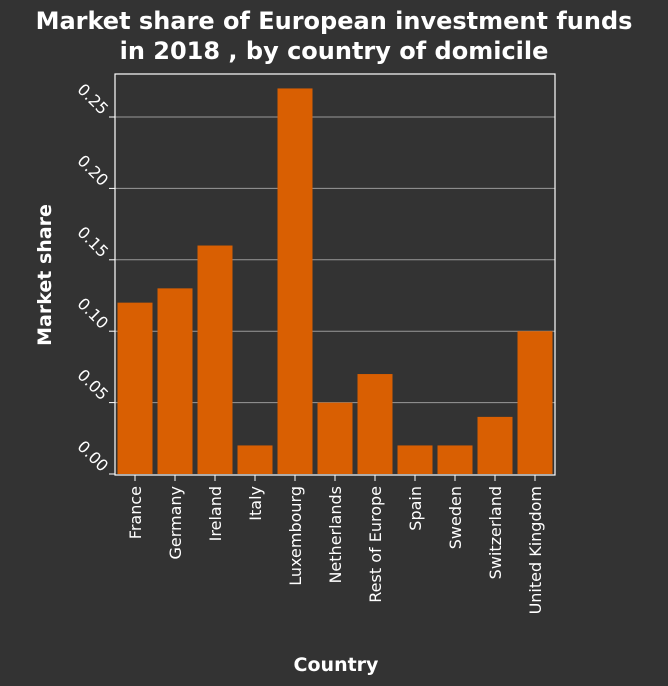 This screenshot has width=668, height=686. I want to click on bar-france, so click(135, 388).